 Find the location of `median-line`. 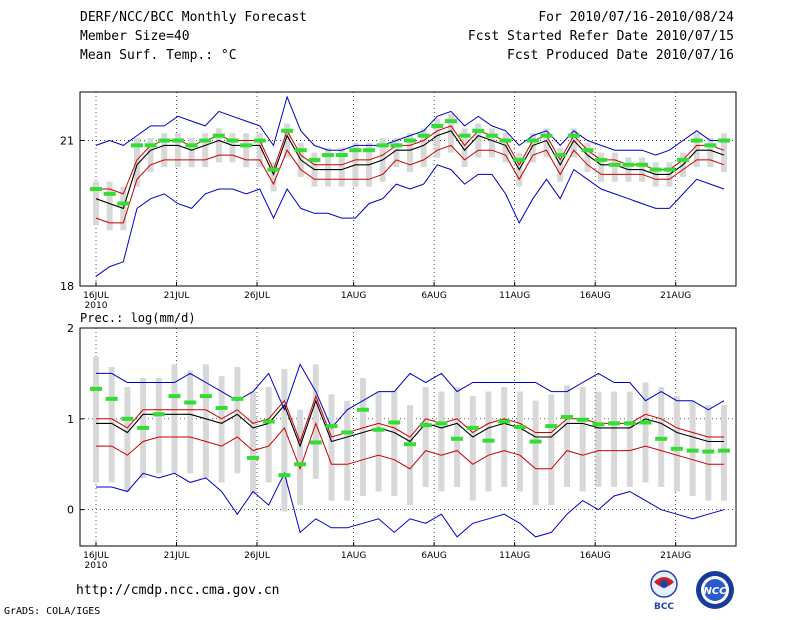

median-line is located at coordinates (410, 423).